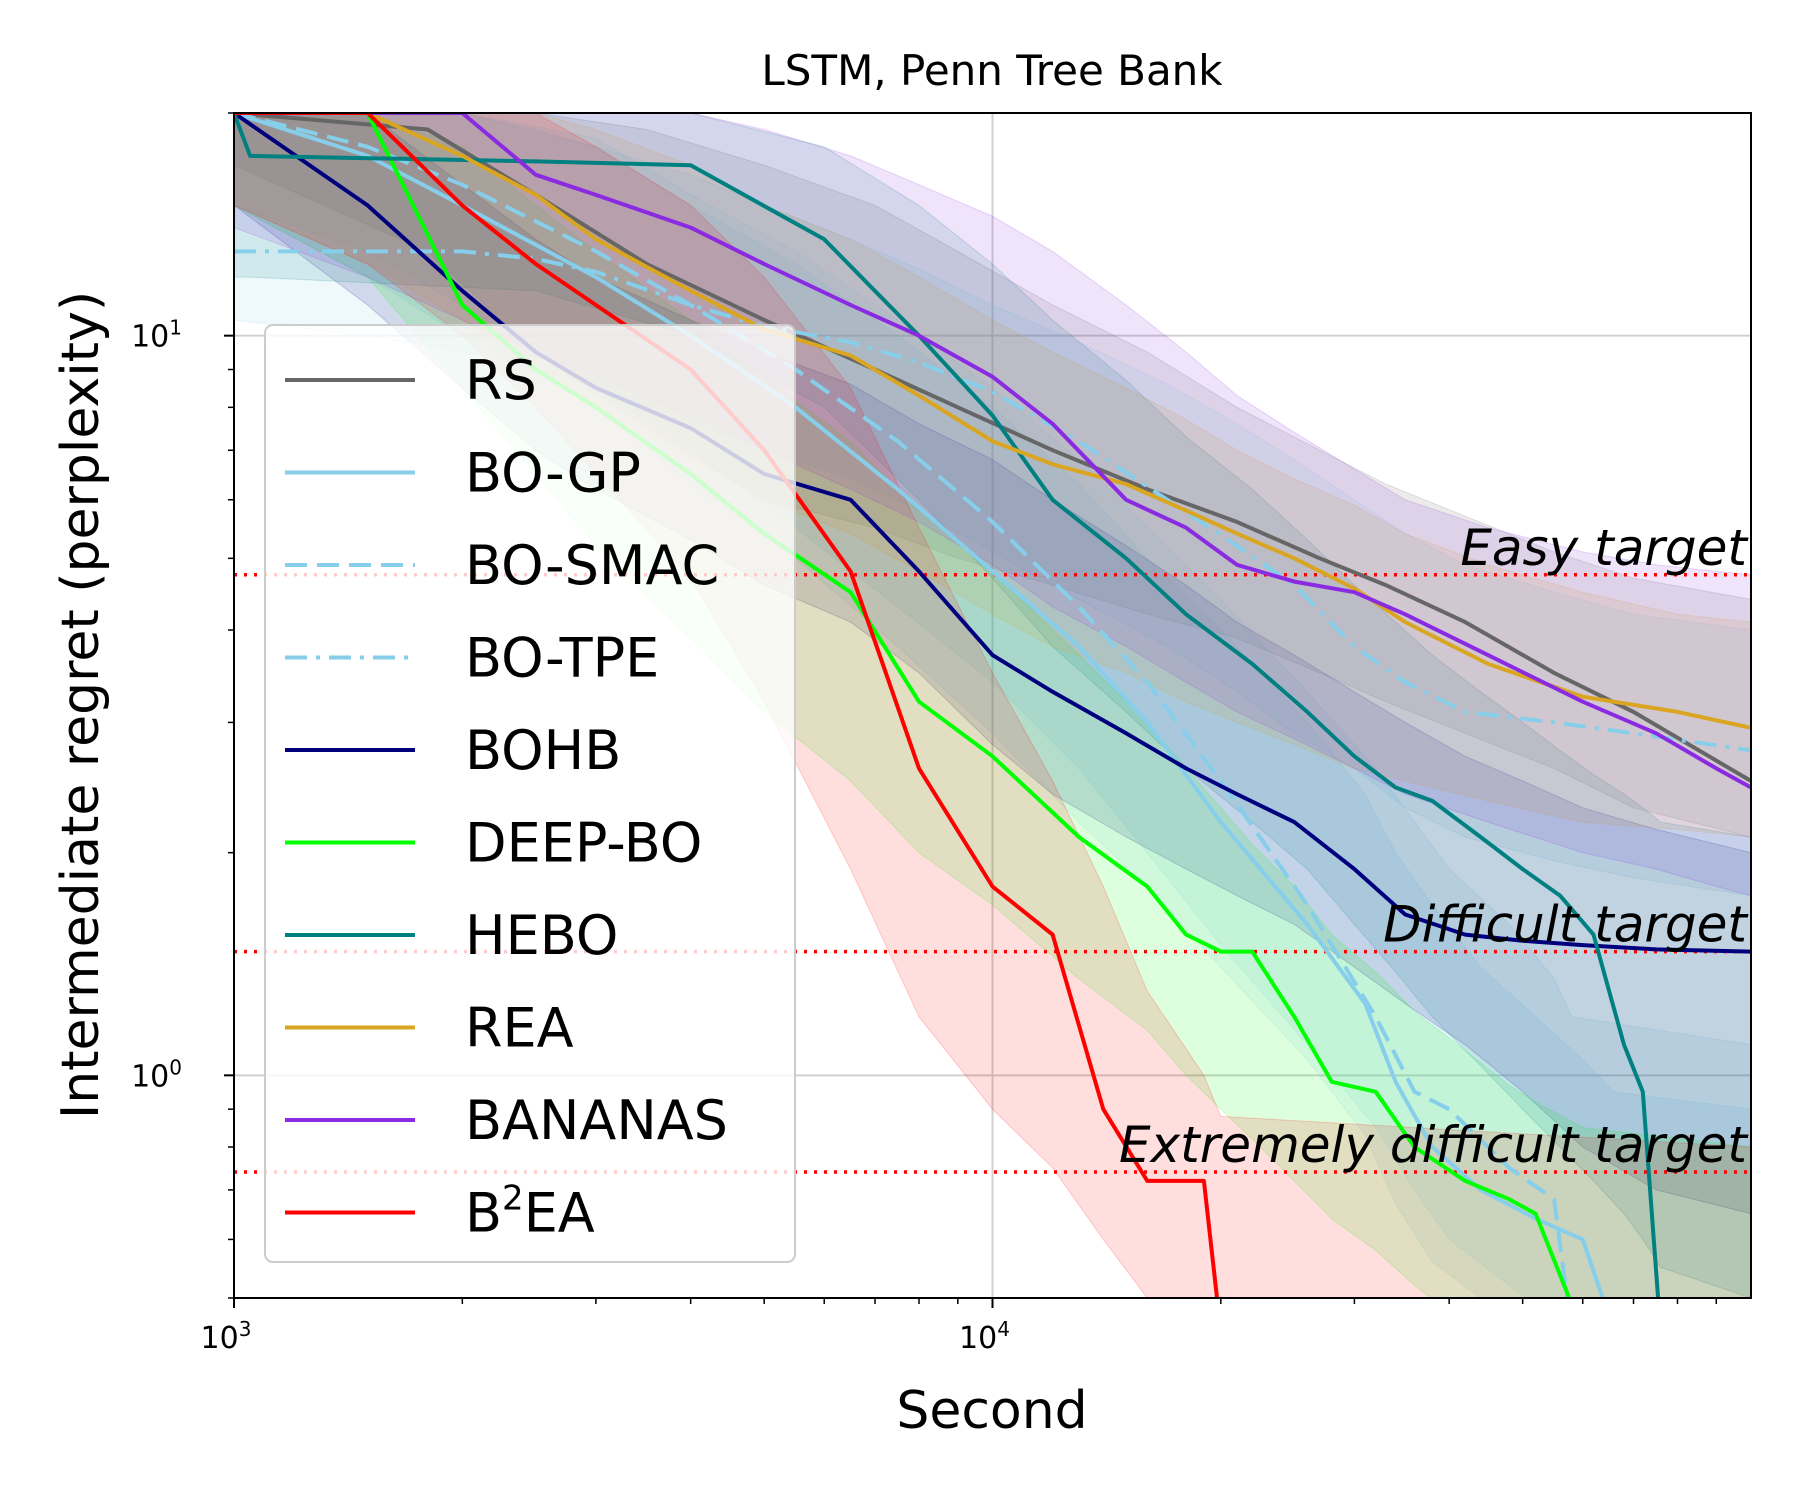 The image size is (1800, 1500). I want to click on legend-label: BO-TPE, so click(562, 658).